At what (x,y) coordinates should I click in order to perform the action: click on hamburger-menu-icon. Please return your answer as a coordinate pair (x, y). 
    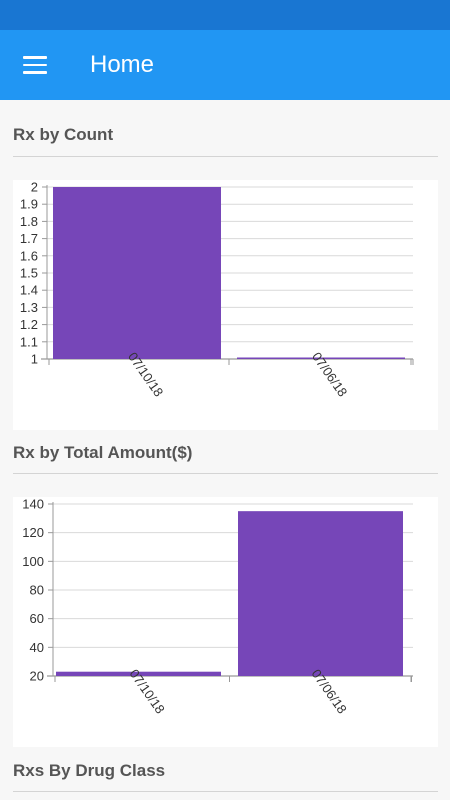
    Looking at the image, I should click on (35, 65).